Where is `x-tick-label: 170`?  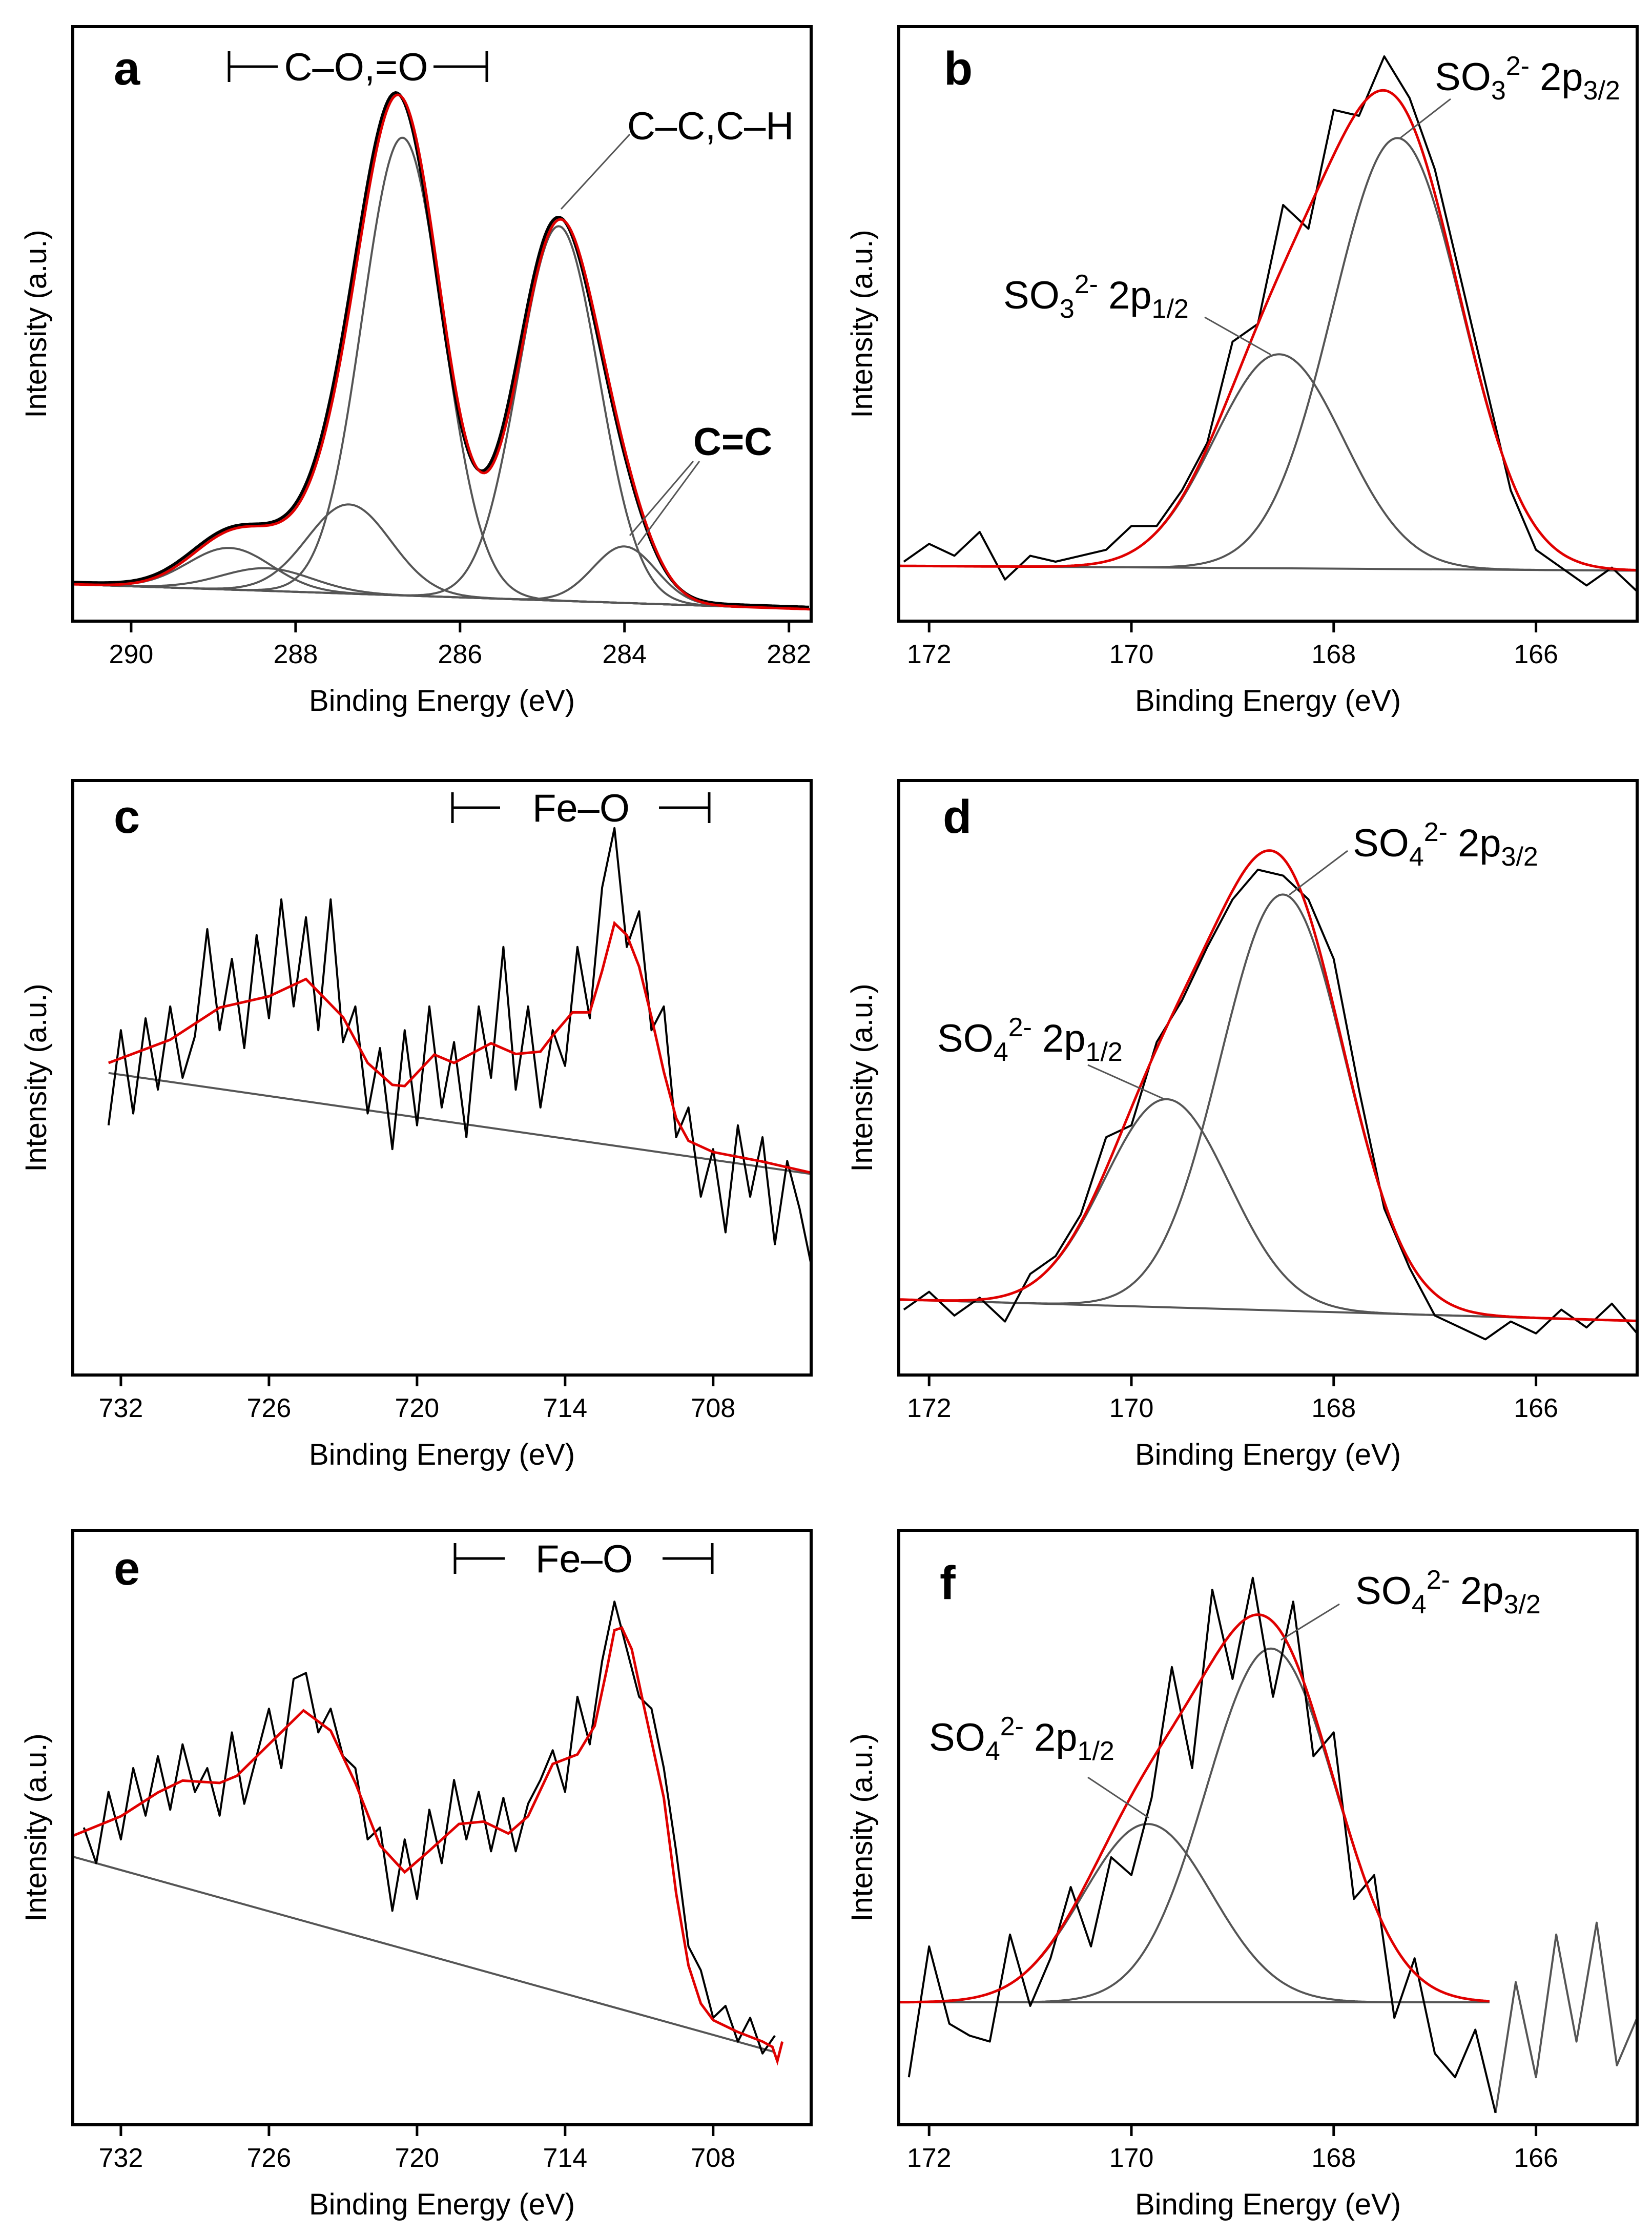
x-tick-label: 170 is located at coordinates (1131, 654).